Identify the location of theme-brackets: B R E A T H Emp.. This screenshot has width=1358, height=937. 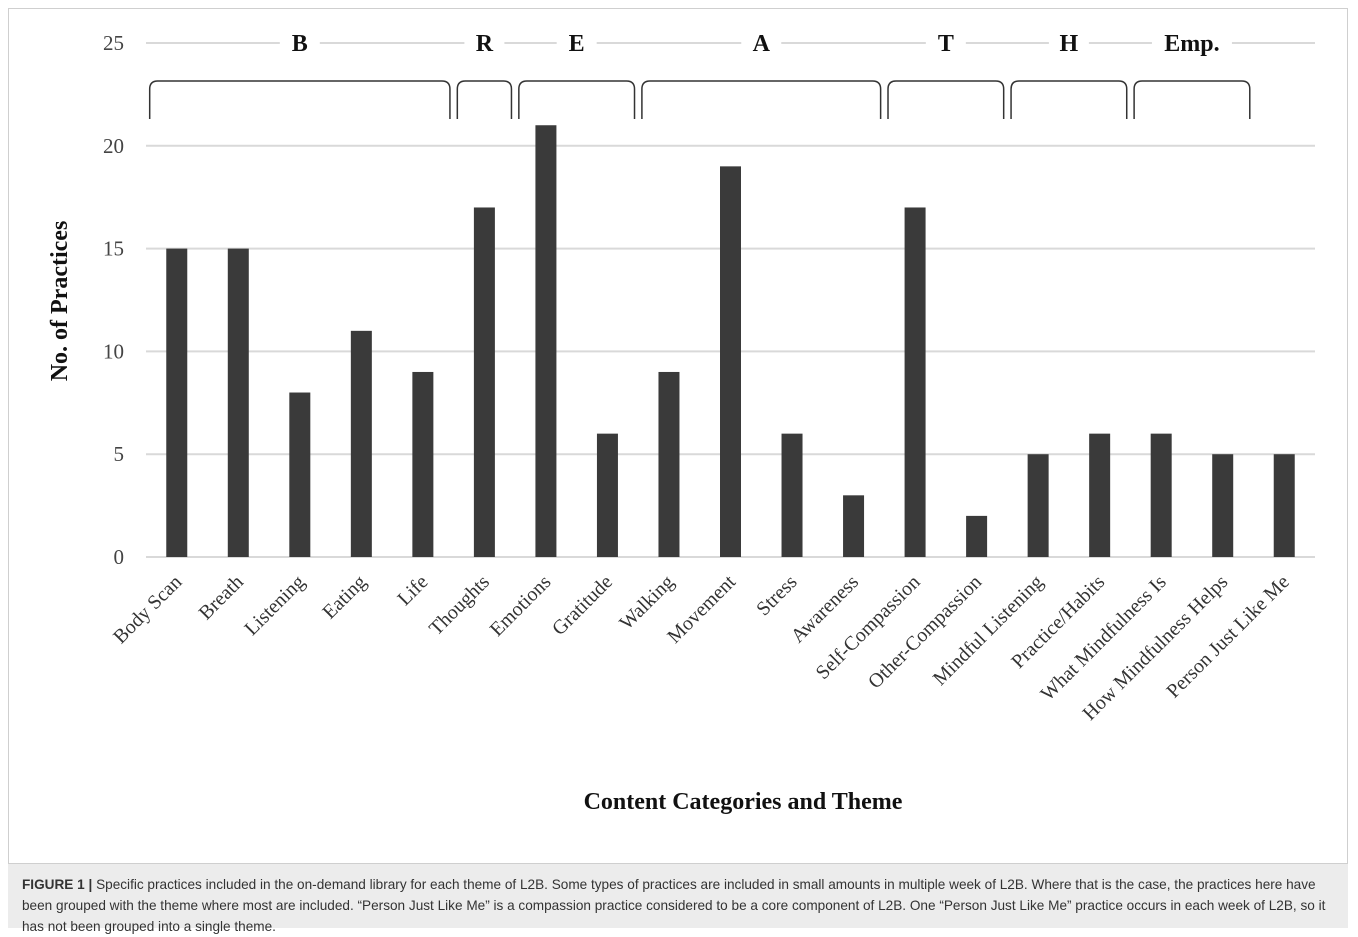
(699, 75).